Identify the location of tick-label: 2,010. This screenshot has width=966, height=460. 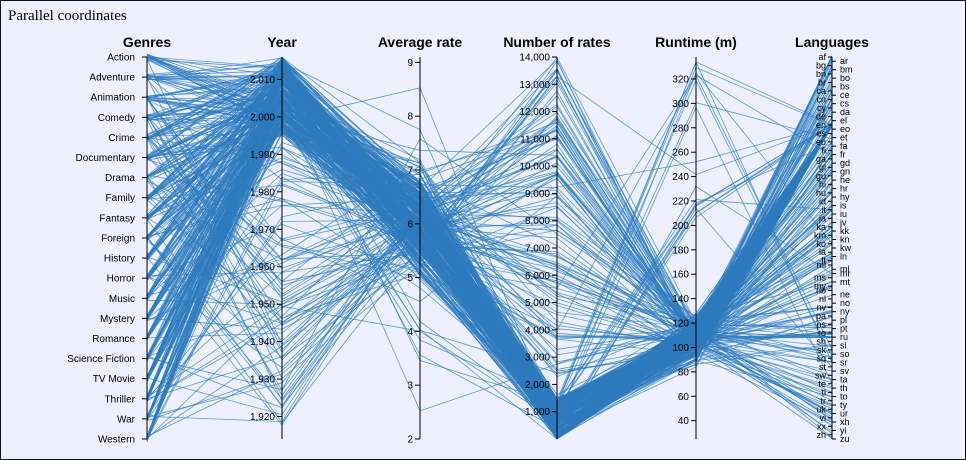
(262, 80).